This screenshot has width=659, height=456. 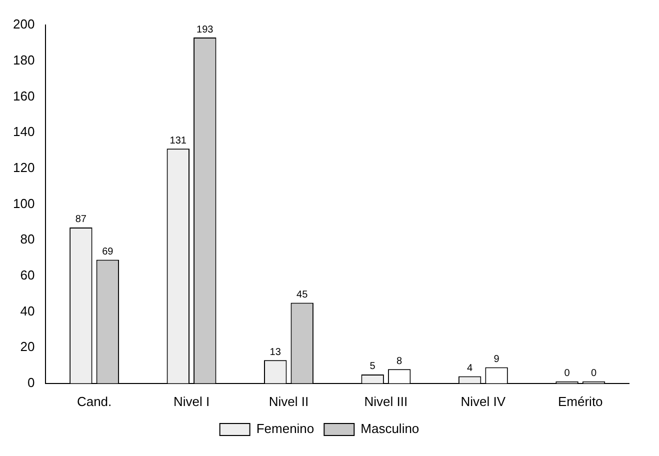 What do you see at coordinates (191, 401) in the screenshot?
I see `x-tick-label: Nivel I` at bounding box center [191, 401].